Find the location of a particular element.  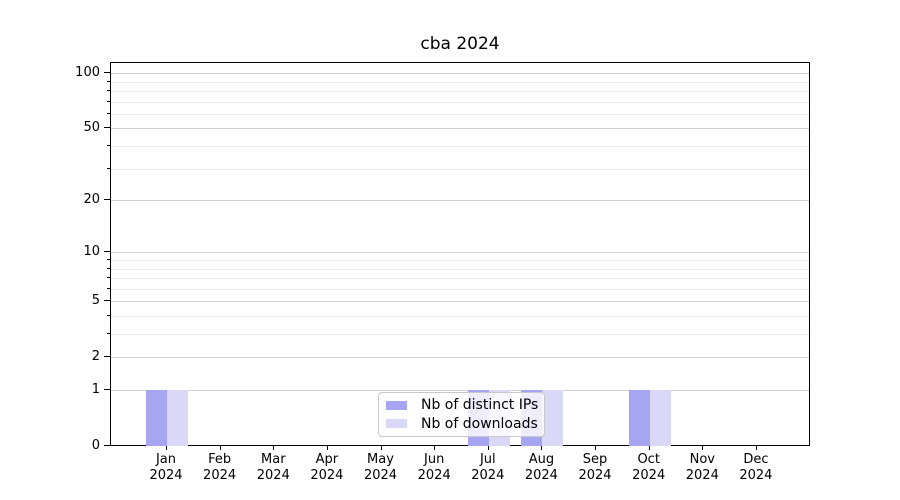

y-tick-label: 5 is located at coordinates (95, 300).